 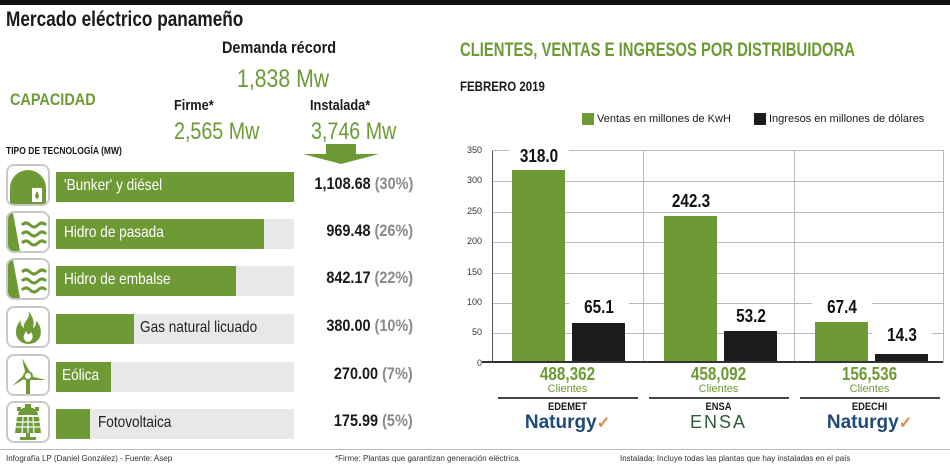 What do you see at coordinates (502, 86) in the screenshot?
I see `chart-subtitle: FEBRERO 2019` at bounding box center [502, 86].